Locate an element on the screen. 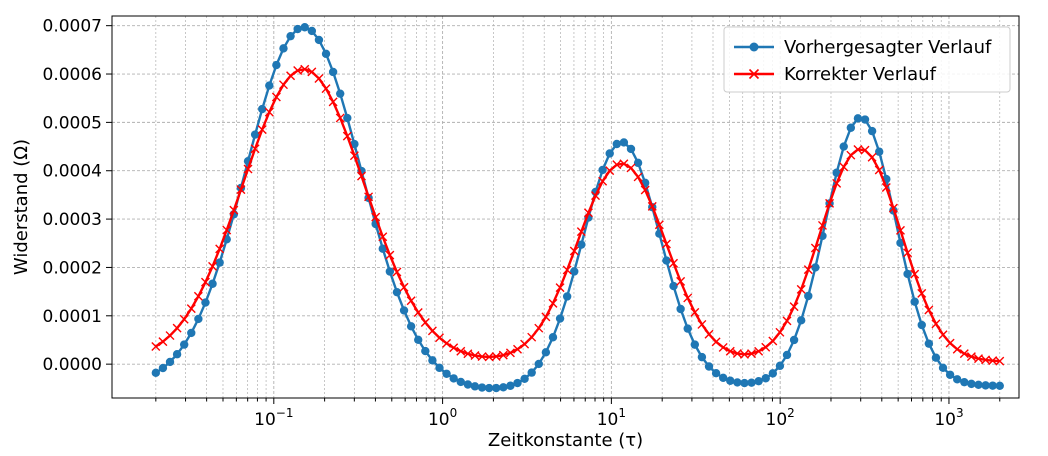 Image resolution: width=1048 pixels, height=456 pixels. y-tick-label: 0.0006 is located at coordinates (72, 75).